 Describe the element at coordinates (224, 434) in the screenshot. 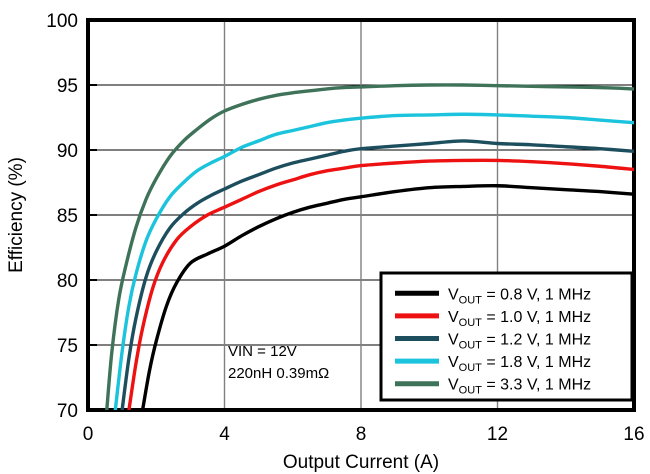

I see `x-tick-label: 4` at that location.